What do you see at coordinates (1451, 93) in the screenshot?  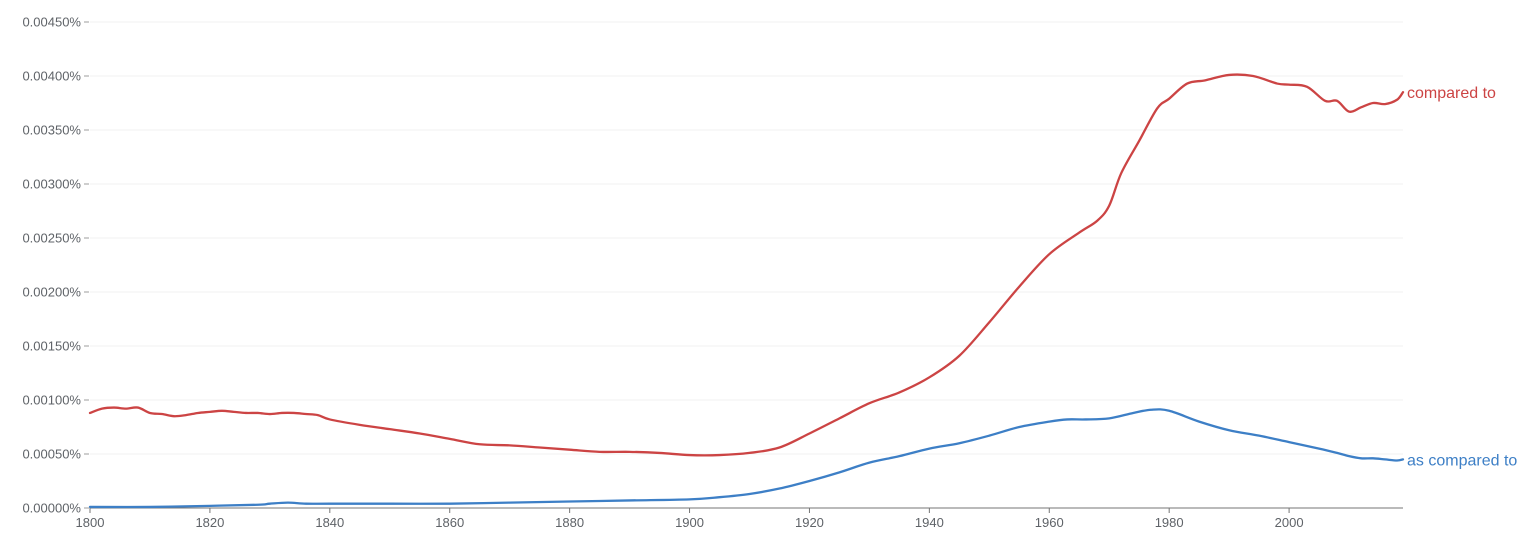 I see `series-label-compared-to: compared to` at bounding box center [1451, 93].